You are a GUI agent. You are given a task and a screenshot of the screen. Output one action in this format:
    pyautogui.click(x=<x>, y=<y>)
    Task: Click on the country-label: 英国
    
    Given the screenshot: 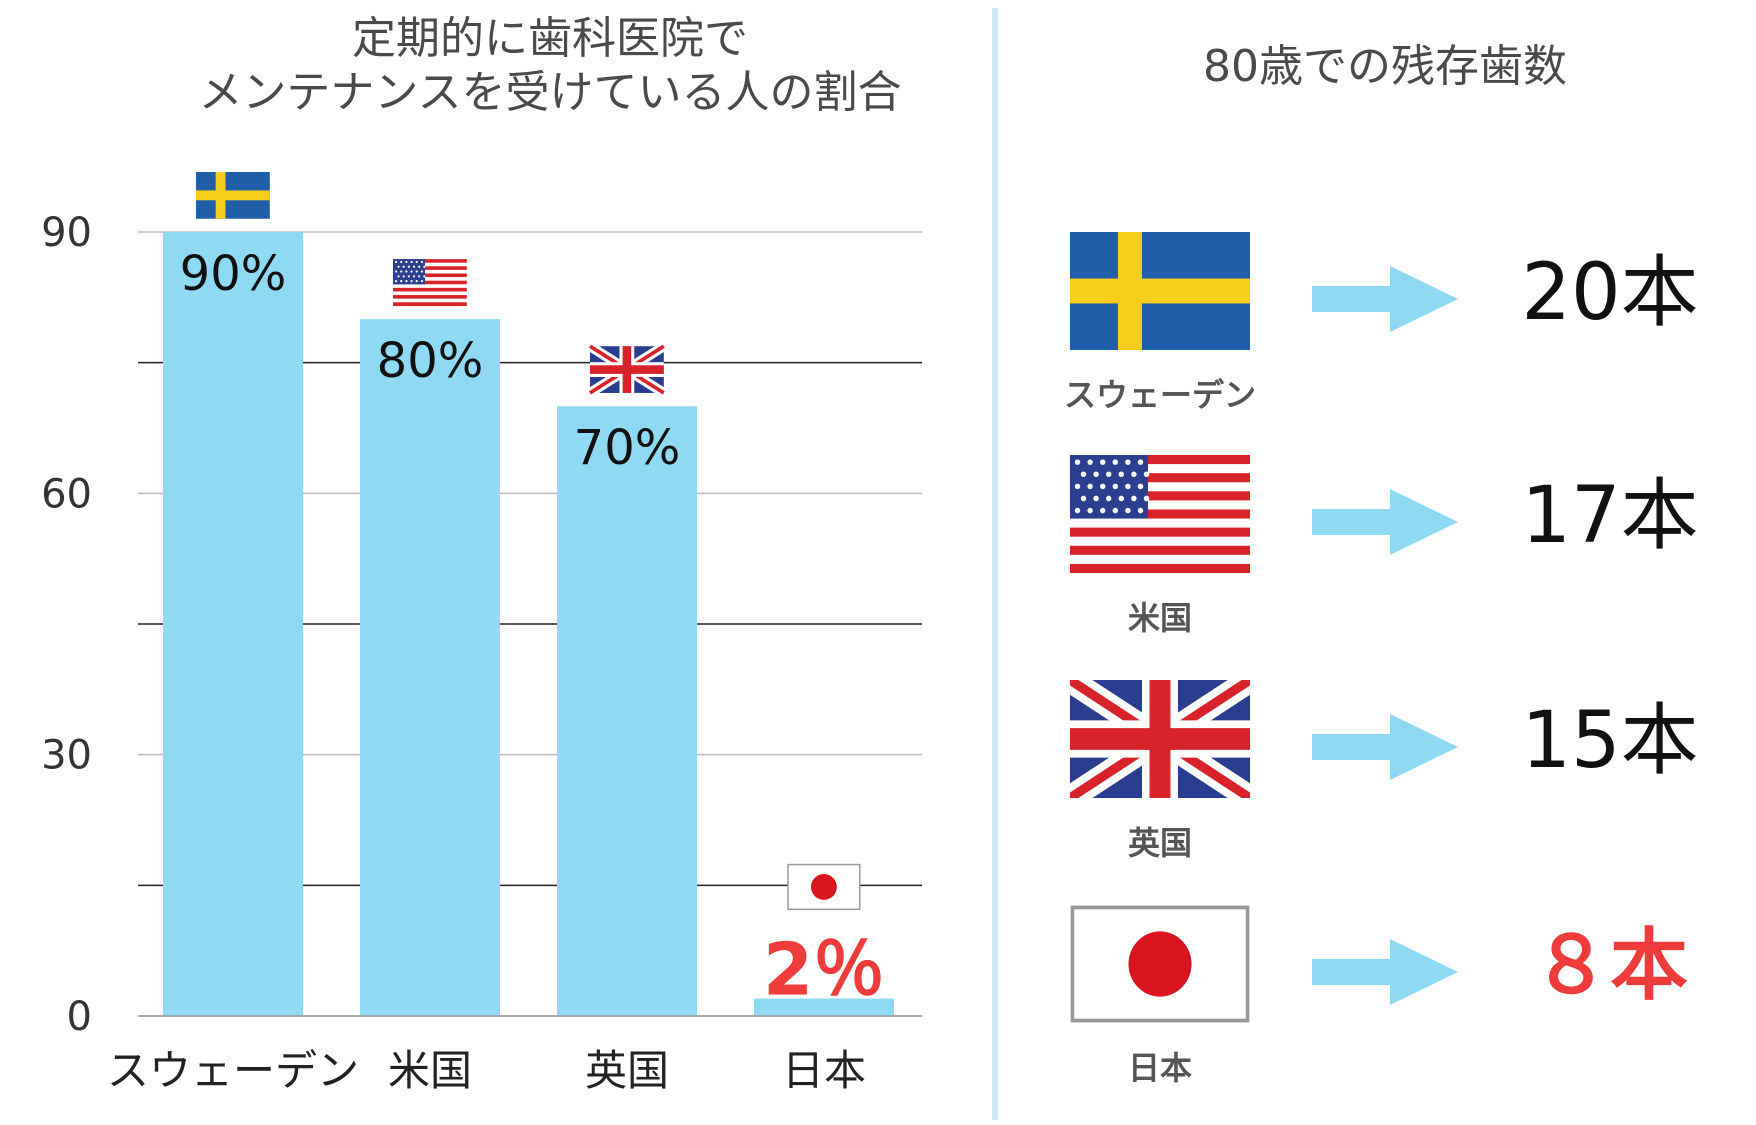 What is the action you would take?
    pyautogui.click(x=1159, y=843)
    